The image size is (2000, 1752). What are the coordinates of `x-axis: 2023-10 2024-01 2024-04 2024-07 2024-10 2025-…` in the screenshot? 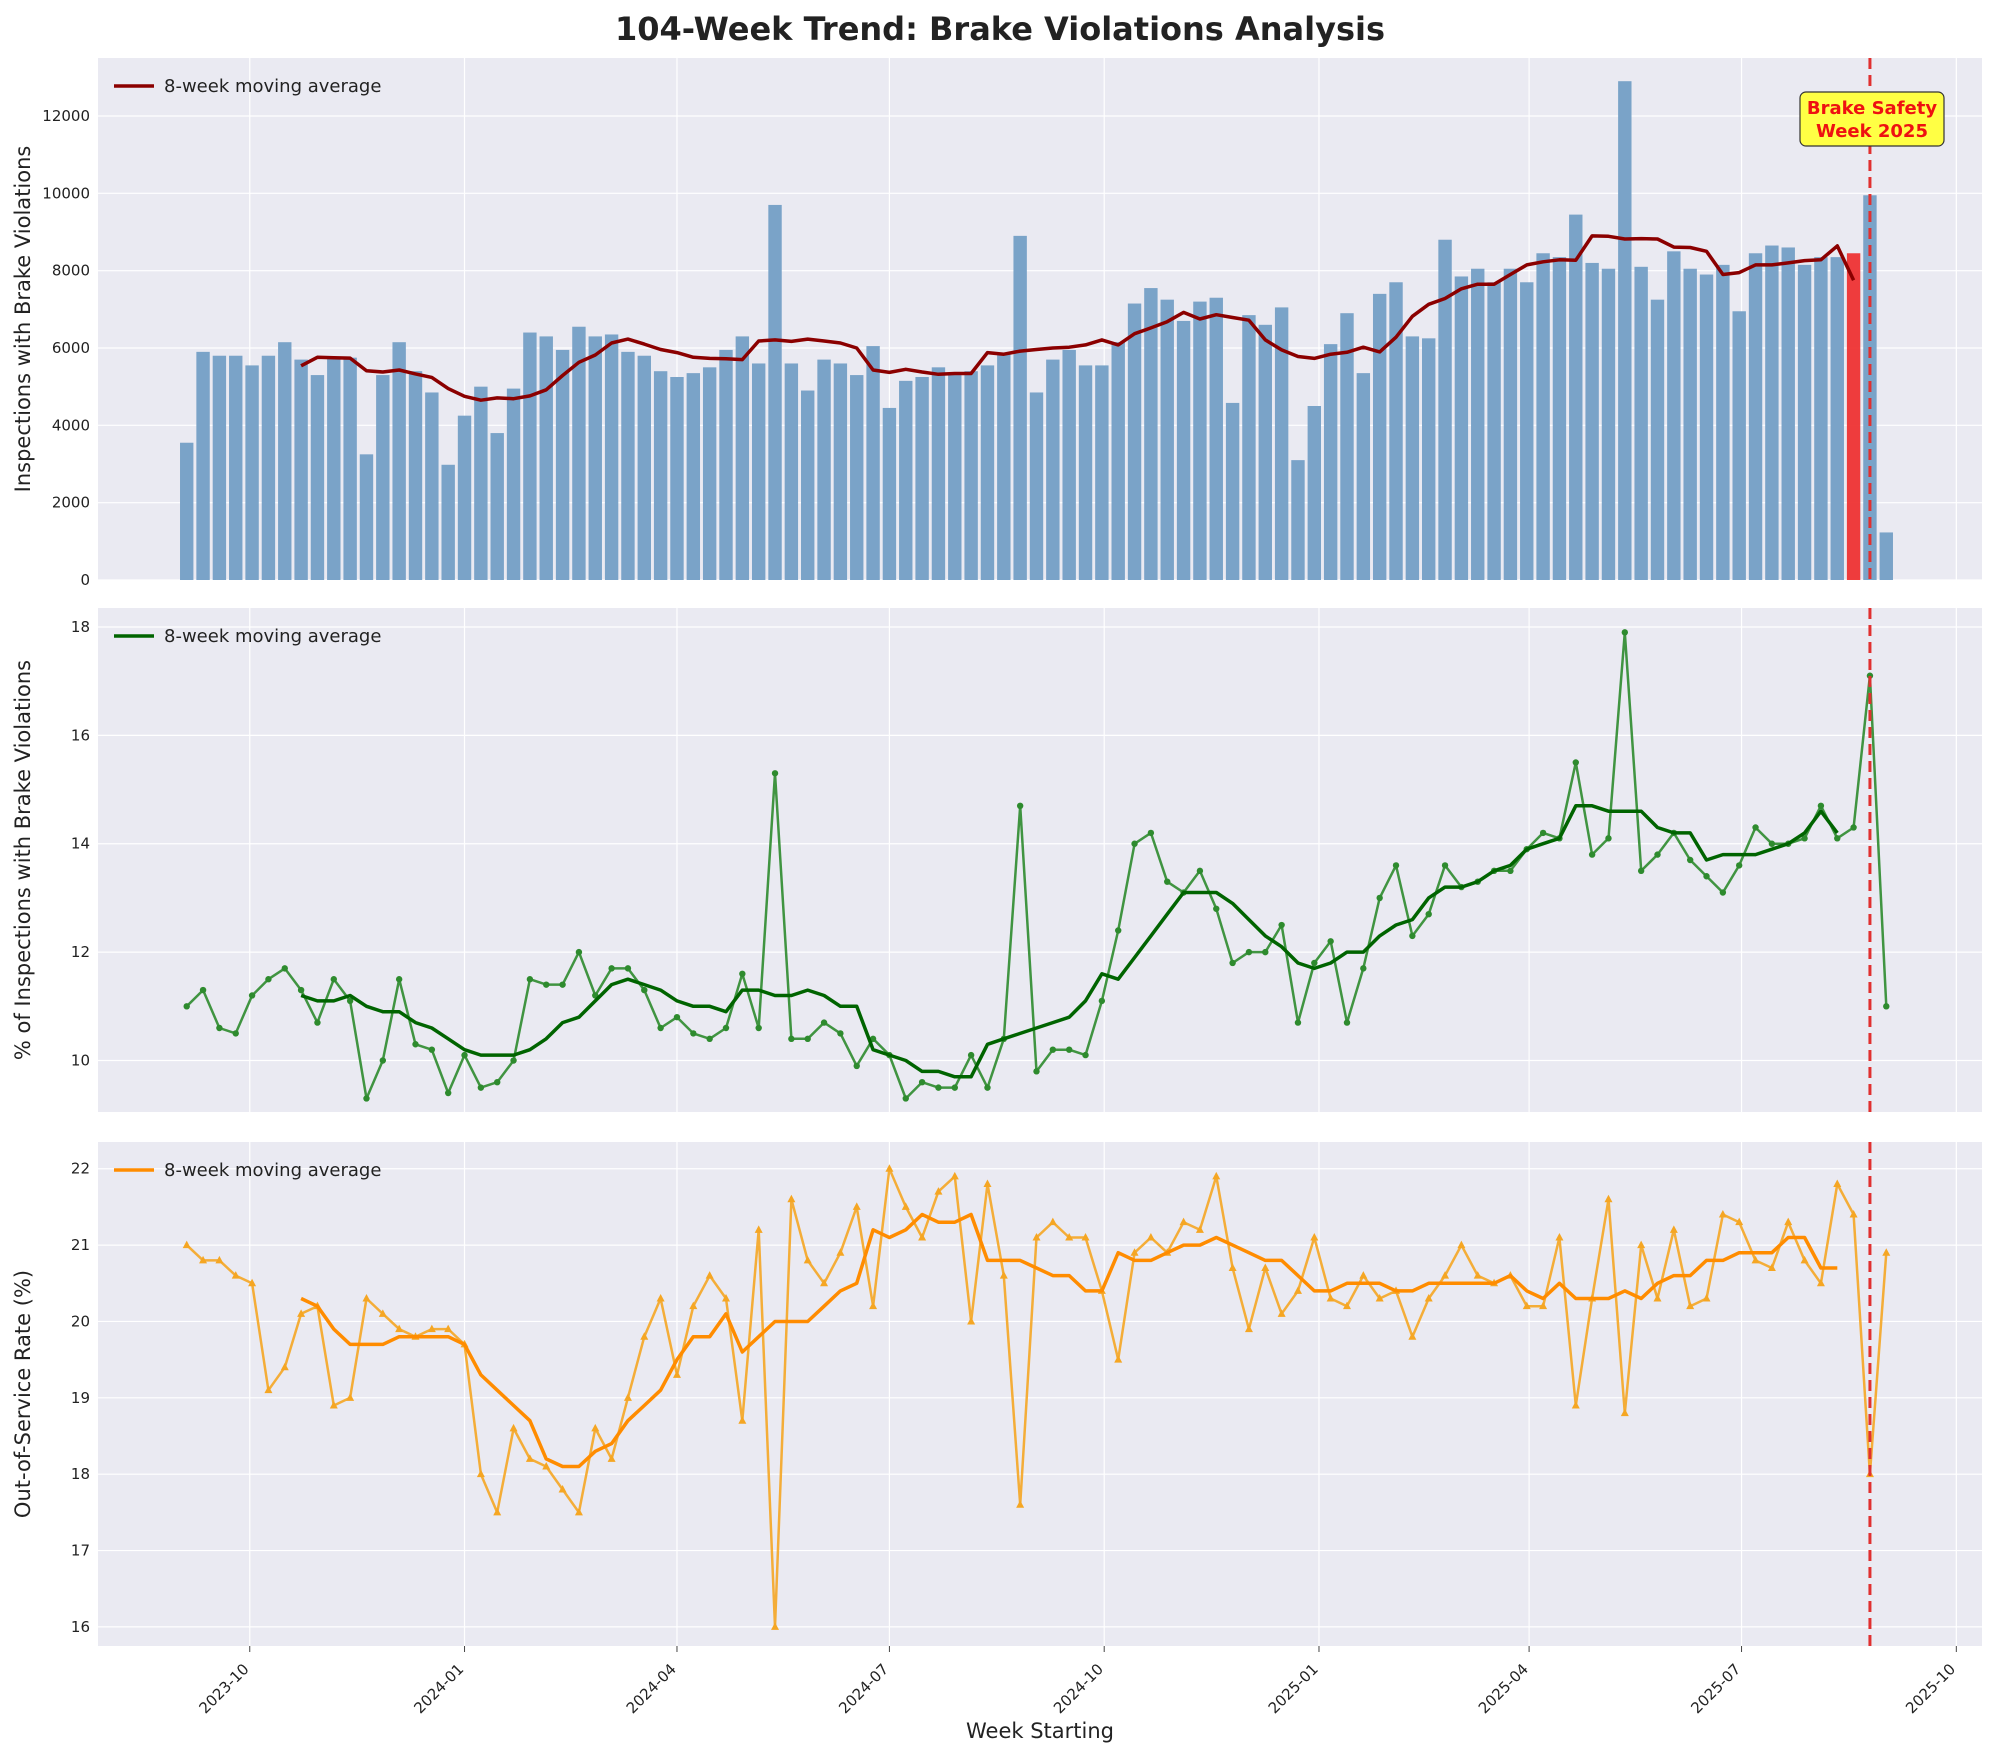 It's located at (1077, 1694).